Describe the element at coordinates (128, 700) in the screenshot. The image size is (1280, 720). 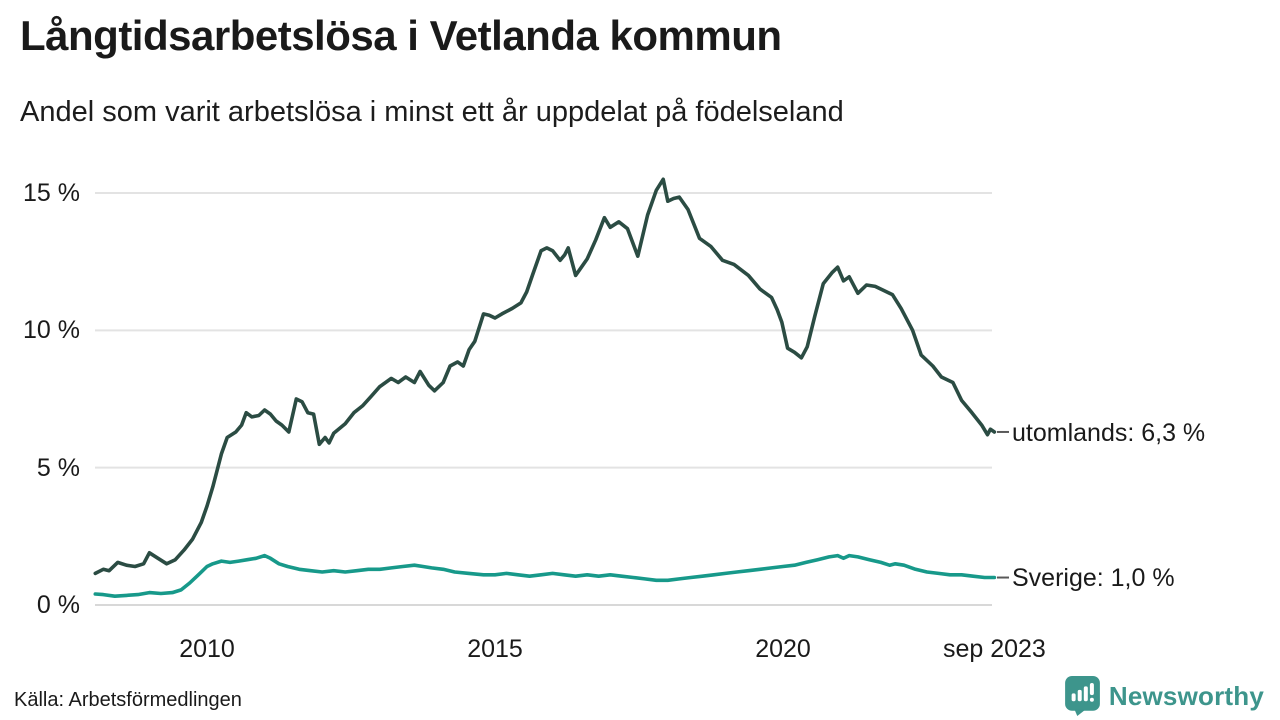
I see `source-caption: Källa: Arbetsförmedlingen` at that location.